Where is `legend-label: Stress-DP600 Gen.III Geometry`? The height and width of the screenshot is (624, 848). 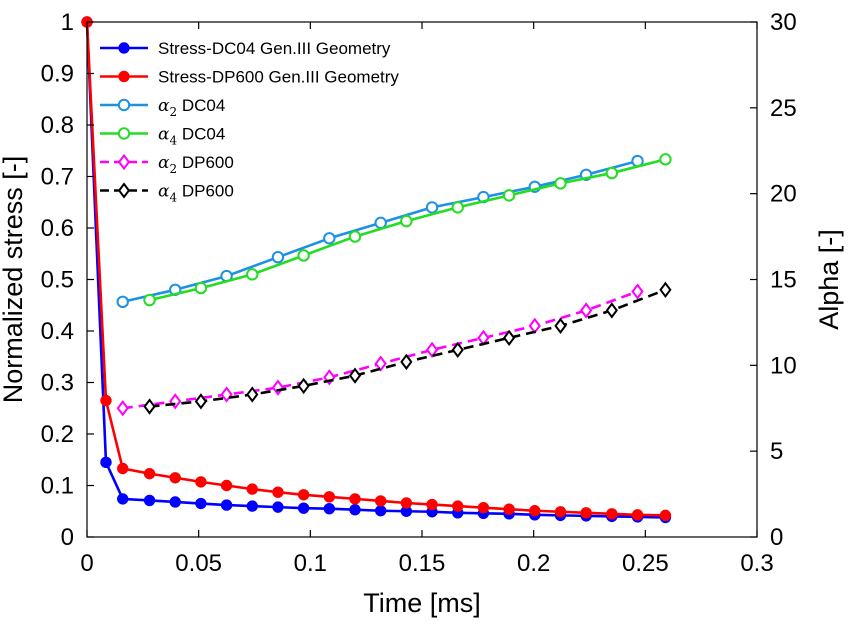 legend-label: Stress-DP600 Gen.III Geometry is located at coordinates (278, 77).